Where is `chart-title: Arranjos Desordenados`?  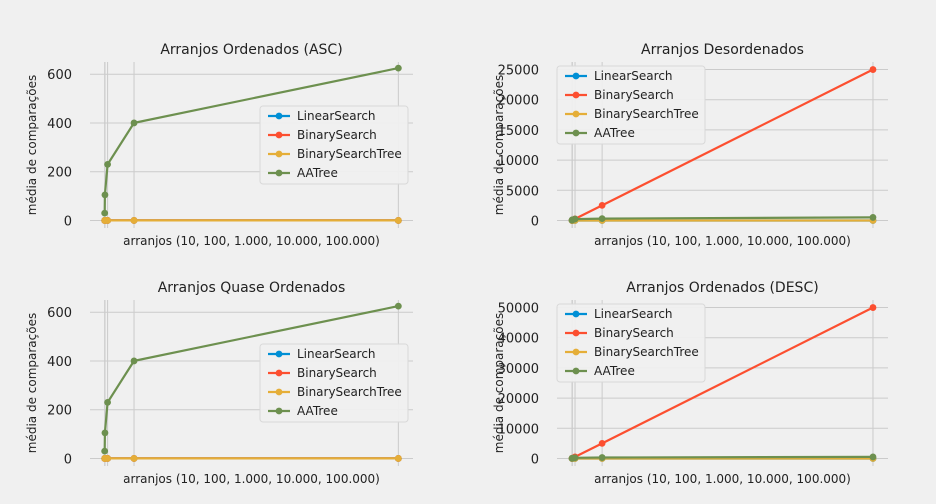 chart-title: Arranjos Desordenados is located at coordinates (722, 50).